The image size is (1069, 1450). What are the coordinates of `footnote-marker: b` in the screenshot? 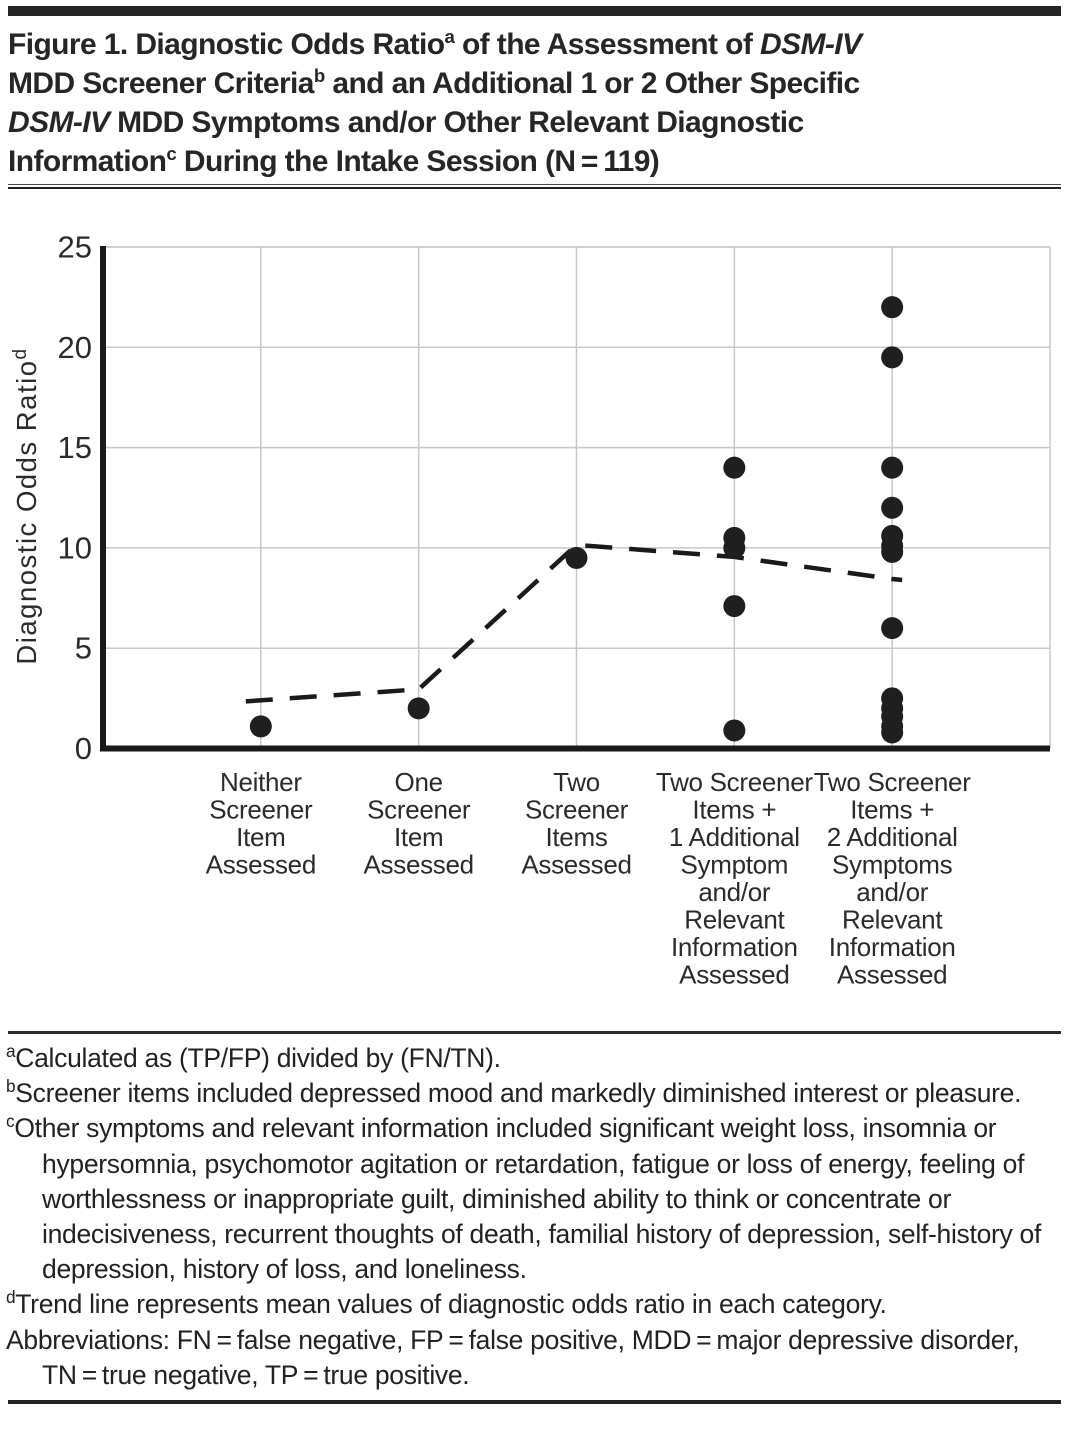 It's located at (11, 1086).